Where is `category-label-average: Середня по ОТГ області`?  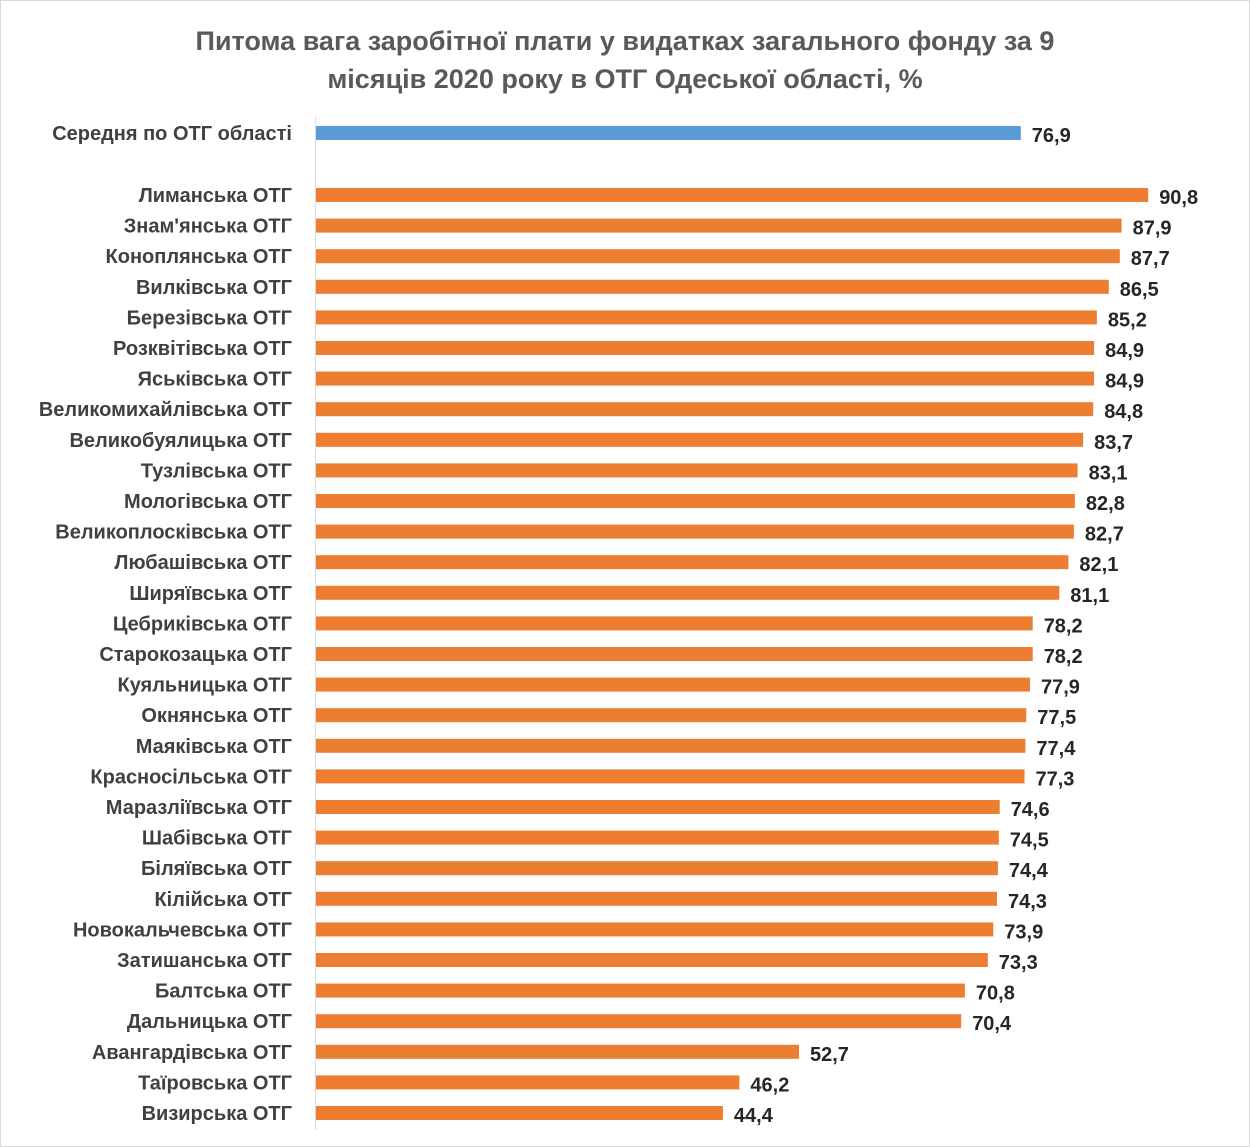
category-label-average: Середня по ОТГ області is located at coordinates (172, 134).